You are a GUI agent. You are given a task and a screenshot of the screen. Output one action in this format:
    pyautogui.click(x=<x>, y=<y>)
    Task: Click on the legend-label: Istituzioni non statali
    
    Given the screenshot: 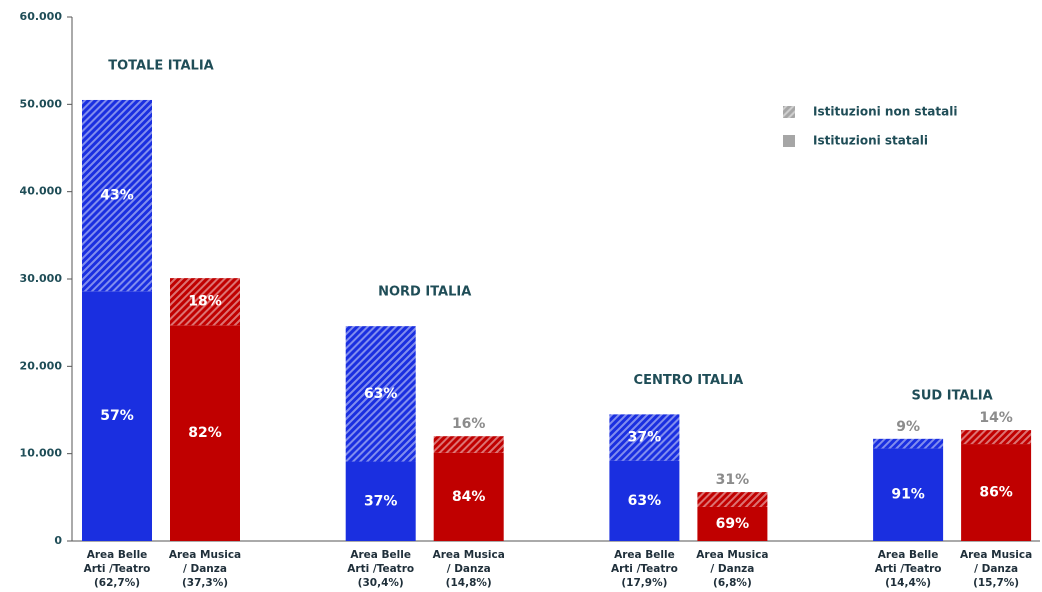 What is the action you would take?
    pyautogui.click(x=885, y=112)
    